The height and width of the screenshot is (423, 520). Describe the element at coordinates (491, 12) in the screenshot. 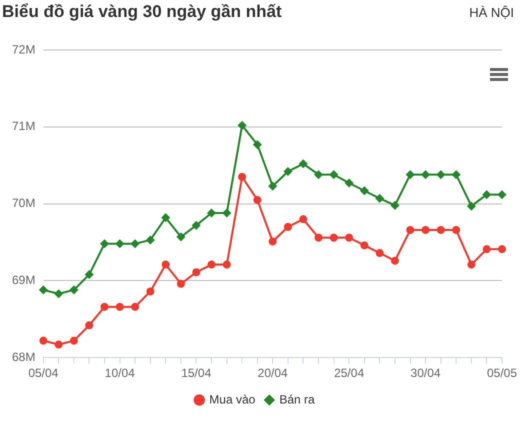

I see `chart-subtitle: HÀ NỘI` at that location.